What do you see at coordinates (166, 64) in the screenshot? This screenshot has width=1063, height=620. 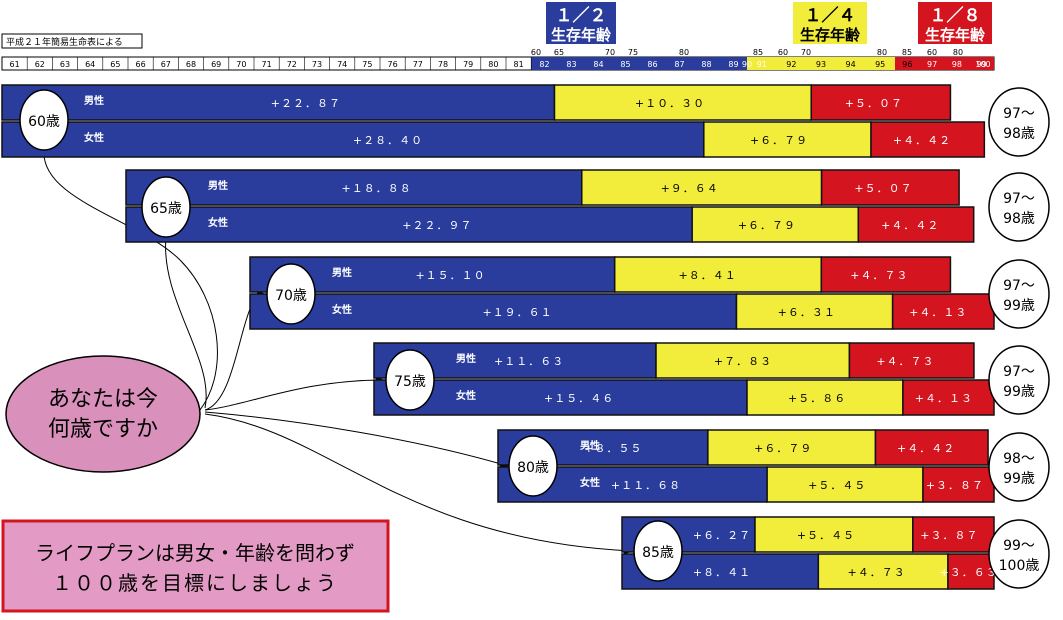 I see `scale-tick: 67` at bounding box center [166, 64].